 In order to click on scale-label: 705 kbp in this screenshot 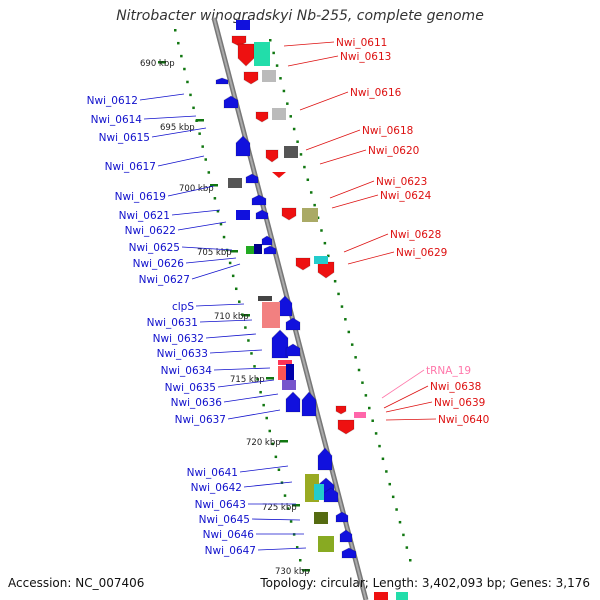, I will do `click(214, 253)`.